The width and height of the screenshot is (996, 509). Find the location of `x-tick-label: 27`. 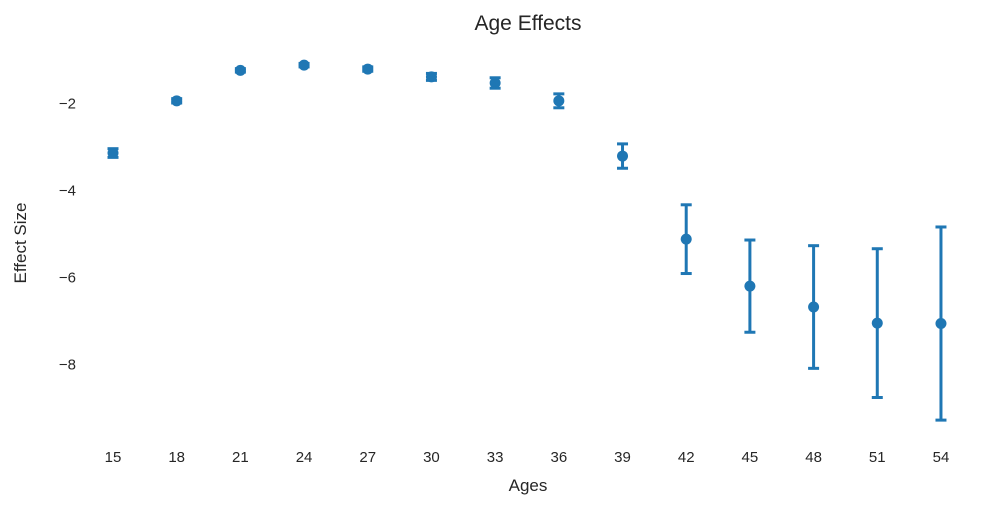

x-tick-label: 27 is located at coordinates (367, 457).